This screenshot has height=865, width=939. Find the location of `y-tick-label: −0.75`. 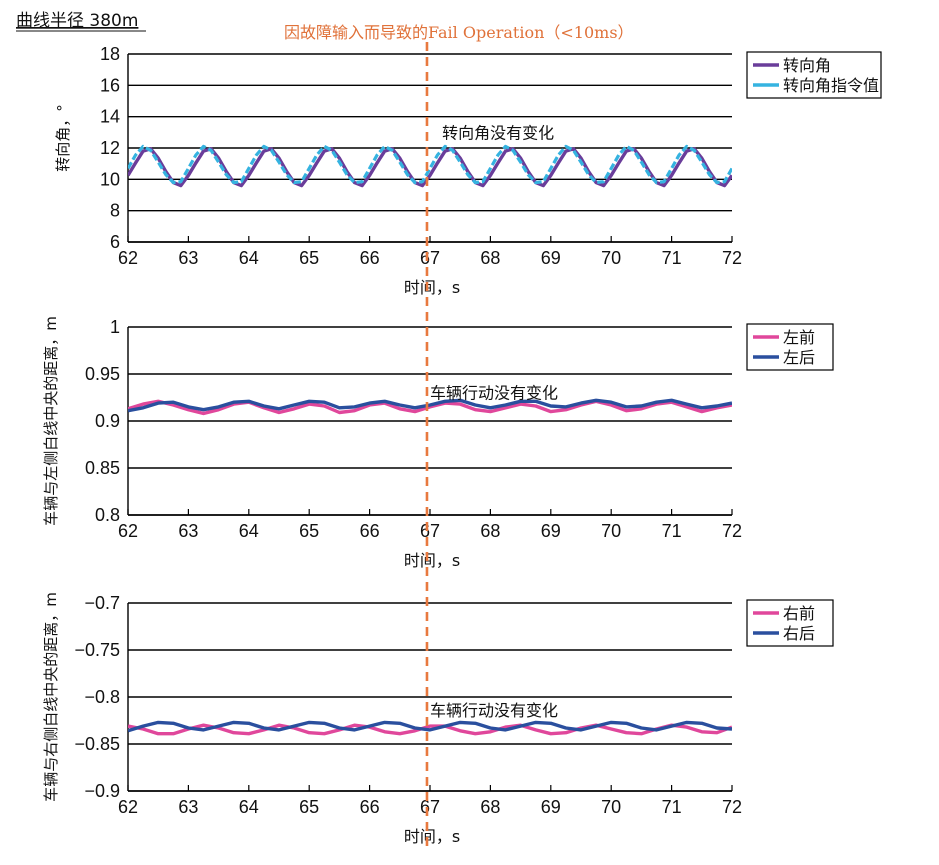

y-tick-label: −0.75 is located at coordinates (97, 650).